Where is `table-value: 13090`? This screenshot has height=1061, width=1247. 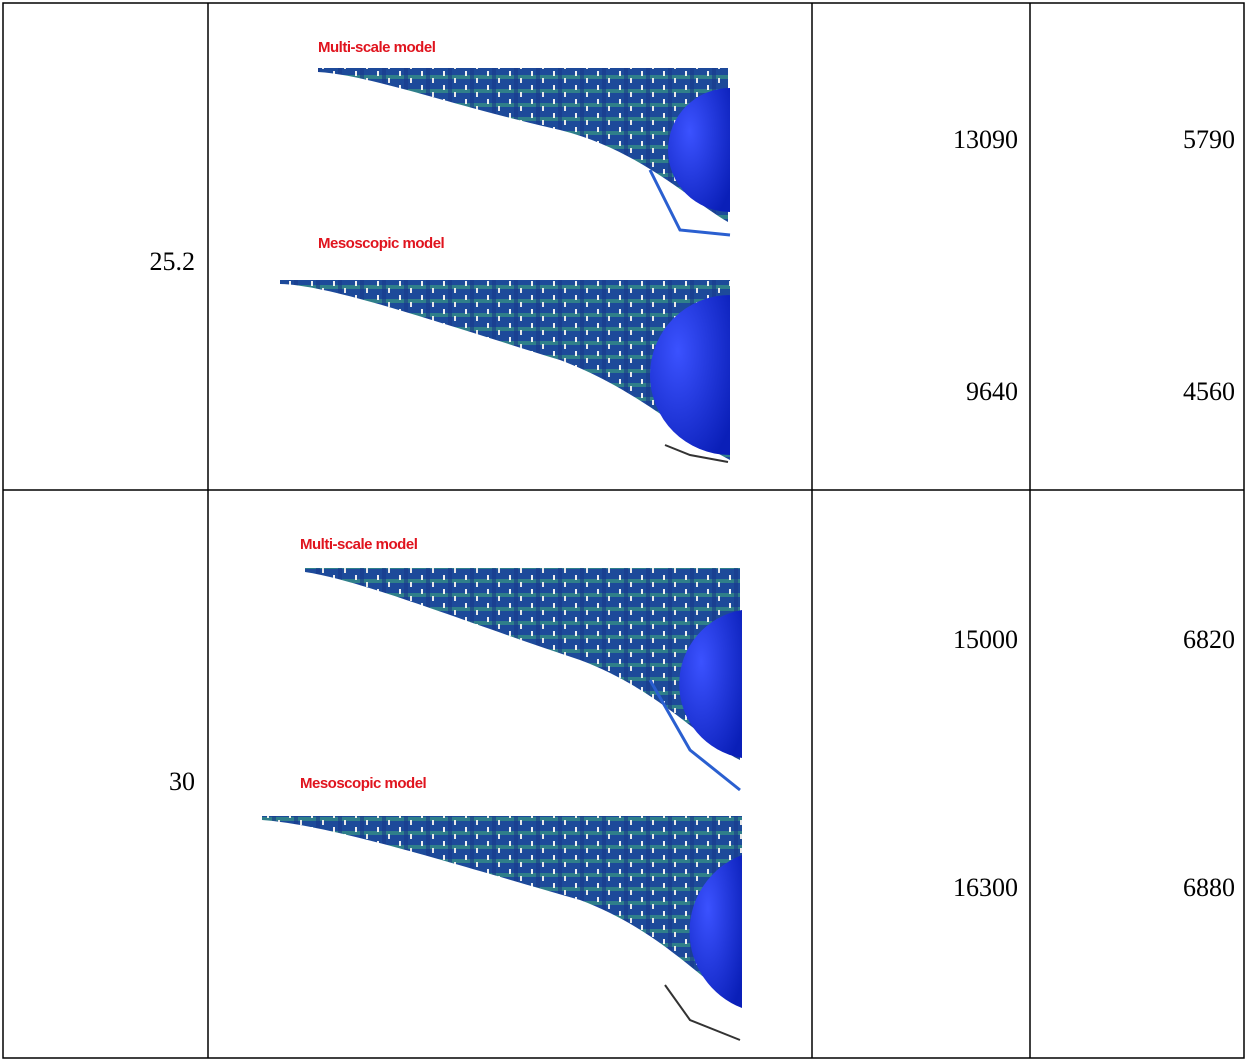 table-value: 13090 is located at coordinates (985, 139).